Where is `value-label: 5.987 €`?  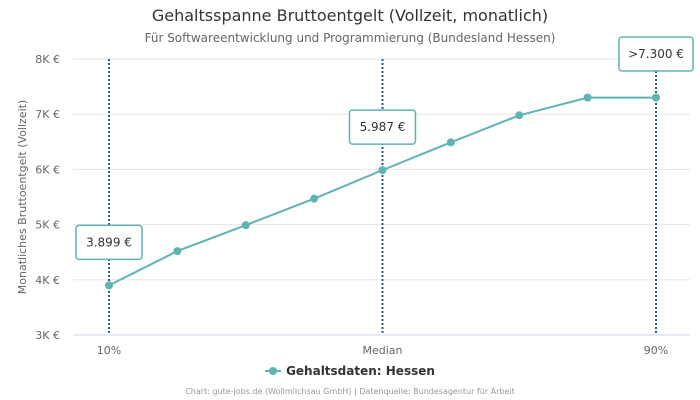 value-label: 5.987 € is located at coordinates (382, 127).